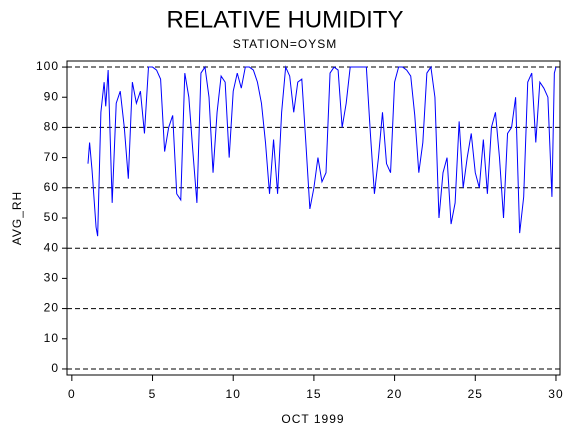 This screenshot has width=570, height=430. Describe the element at coordinates (17, 218) in the screenshot. I see `y-axis-label: AVG_RH` at that location.